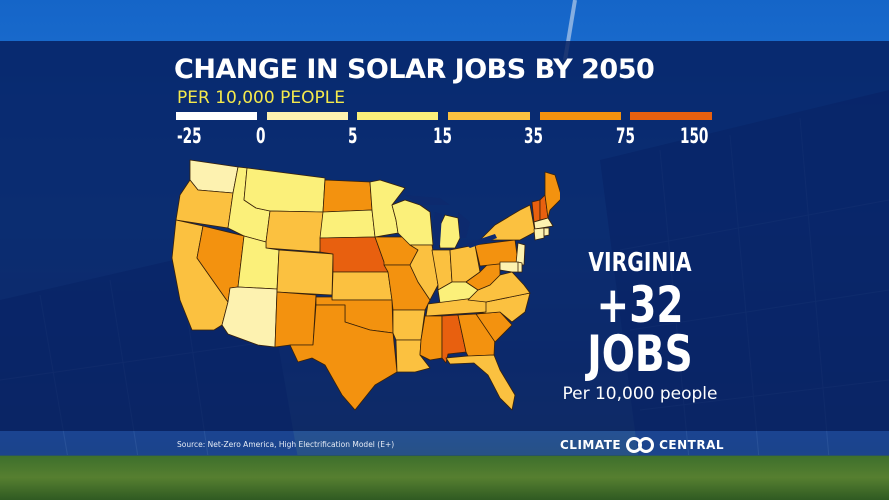  I want to click on legend-tick: 75, so click(625, 136).